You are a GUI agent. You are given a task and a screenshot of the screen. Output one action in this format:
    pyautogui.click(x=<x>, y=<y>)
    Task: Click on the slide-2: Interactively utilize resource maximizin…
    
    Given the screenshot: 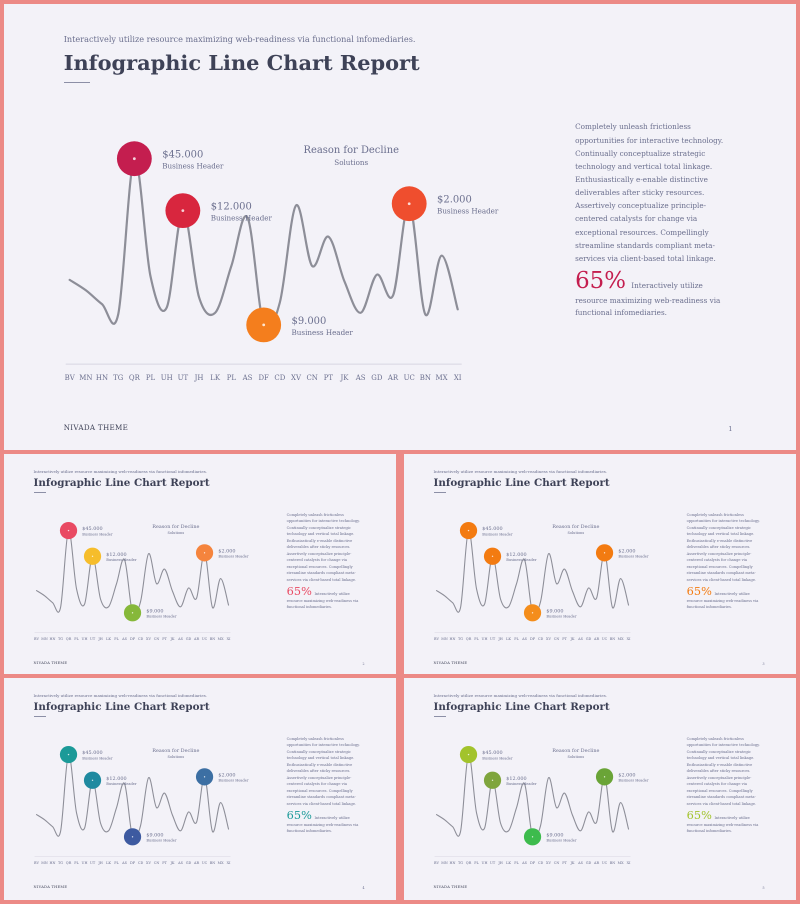 What is the action you would take?
    pyautogui.click(x=200, y=564)
    